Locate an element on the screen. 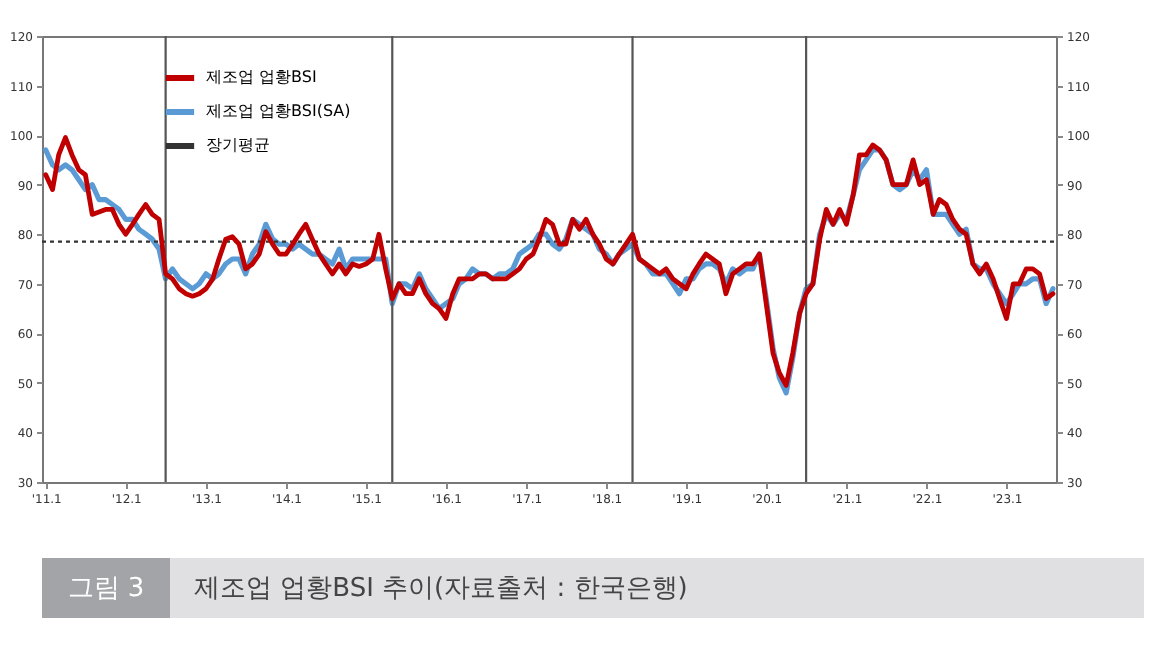 The image size is (1158, 658). legend-label: 제조업 업황BSI(SA) is located at coordinates (278, 111).